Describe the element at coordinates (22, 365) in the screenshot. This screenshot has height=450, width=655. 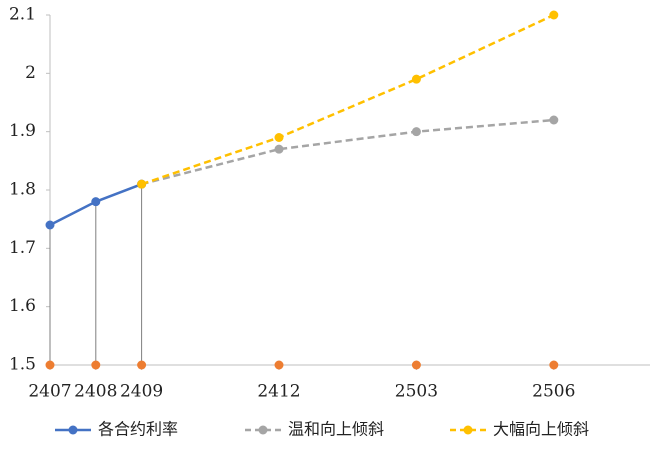
I see `y-tick-label: 1.5` at that location.